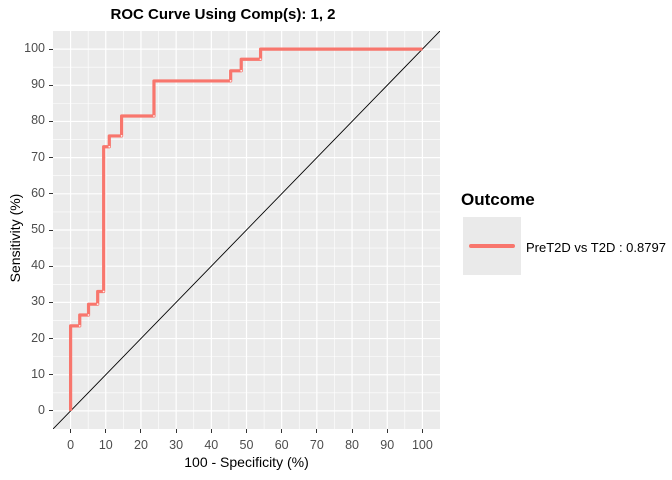 The height and width of the screenshot is (480, 672). Describe the element at coordinates (352, 445) in the screenshot. I see `x-tick-label: 80` at that location.